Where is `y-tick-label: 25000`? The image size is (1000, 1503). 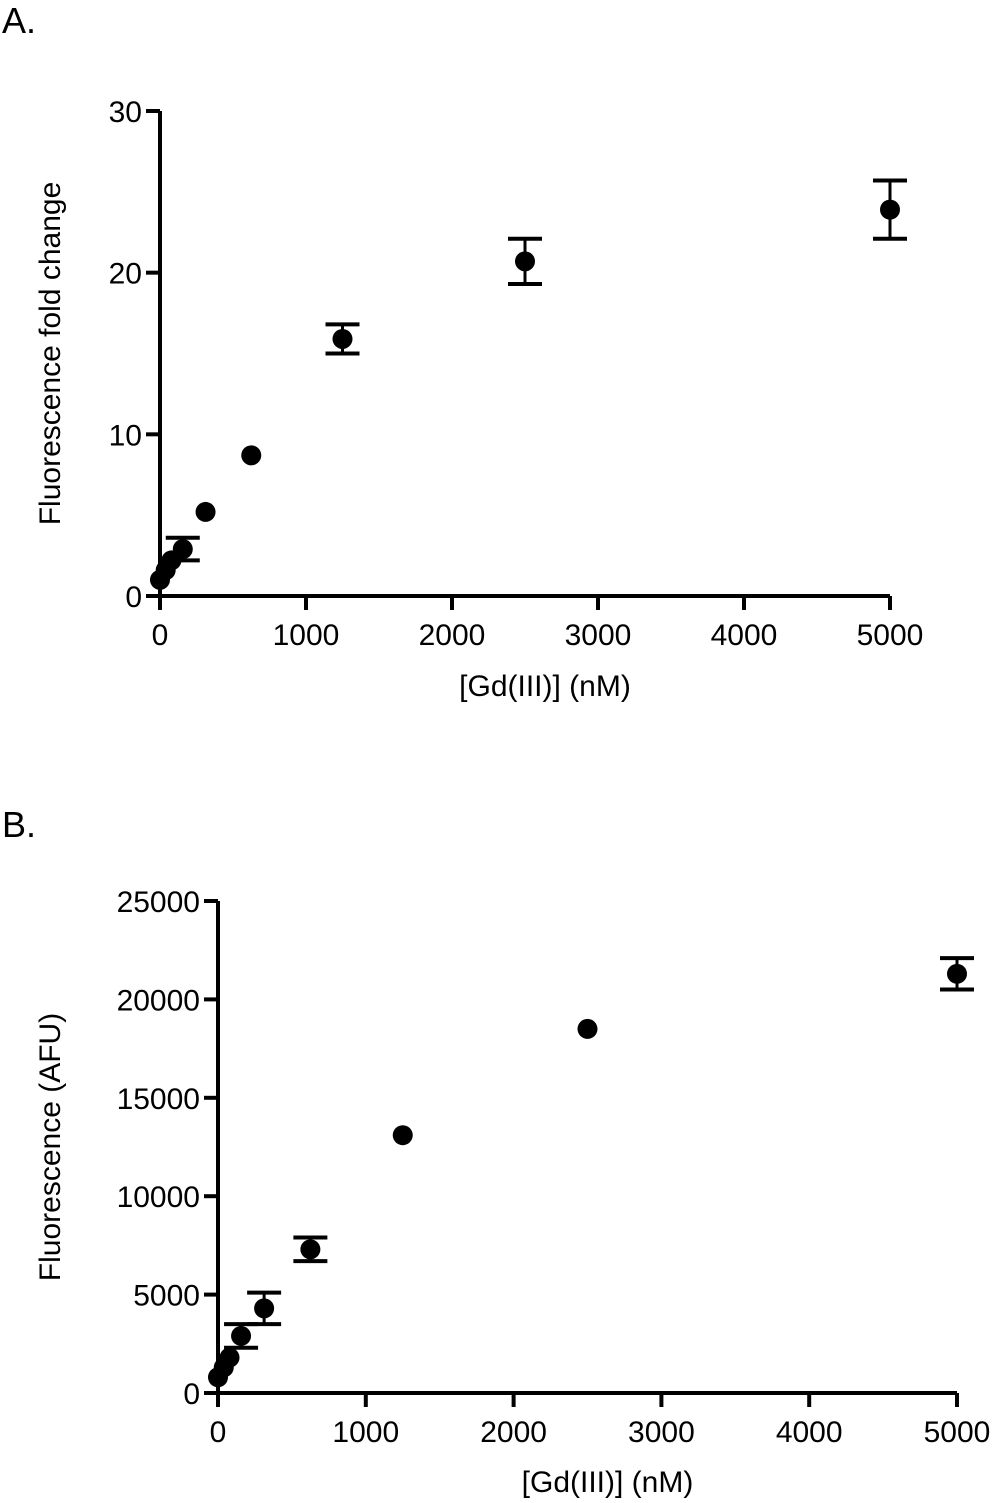 y-tick-label: 25000 is located at coordinates (158, 902).